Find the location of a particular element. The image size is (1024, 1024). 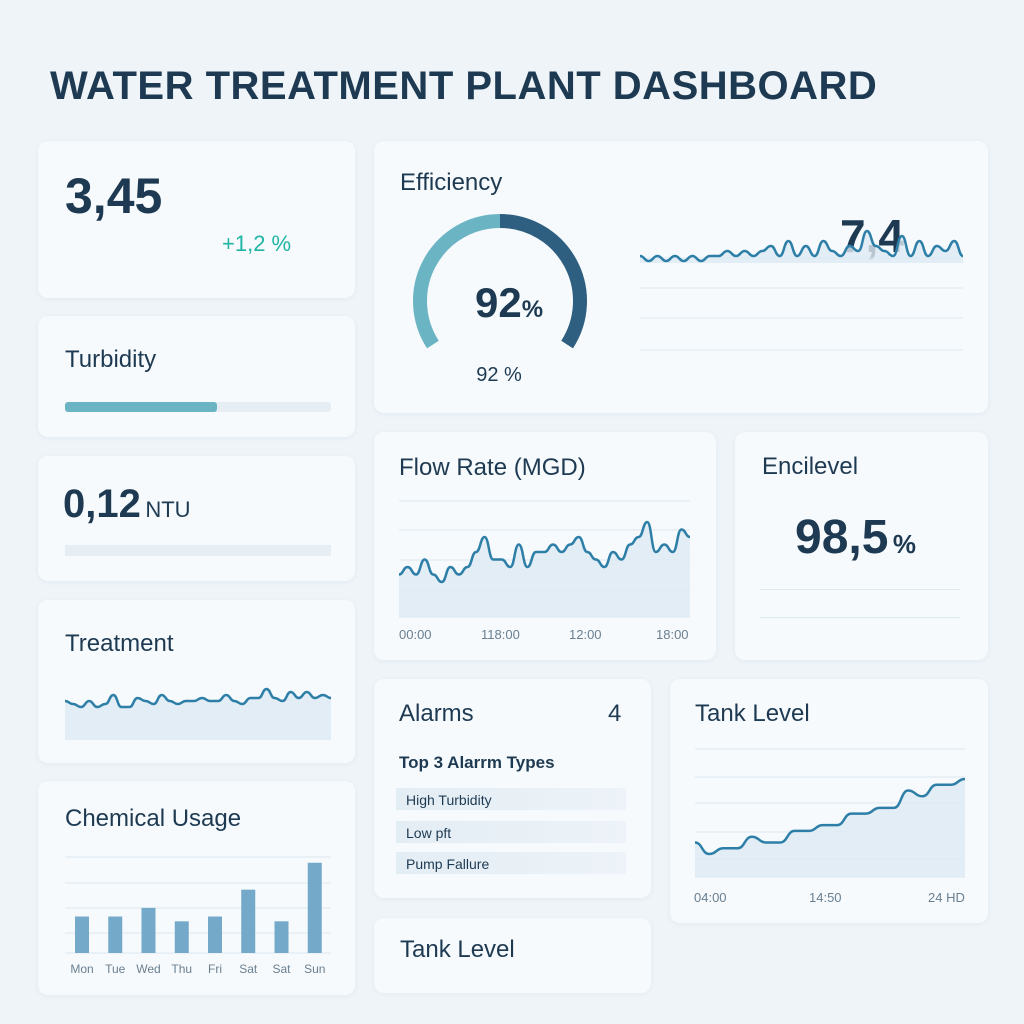

bar-label: Sun is located at coordinates (314, 969).